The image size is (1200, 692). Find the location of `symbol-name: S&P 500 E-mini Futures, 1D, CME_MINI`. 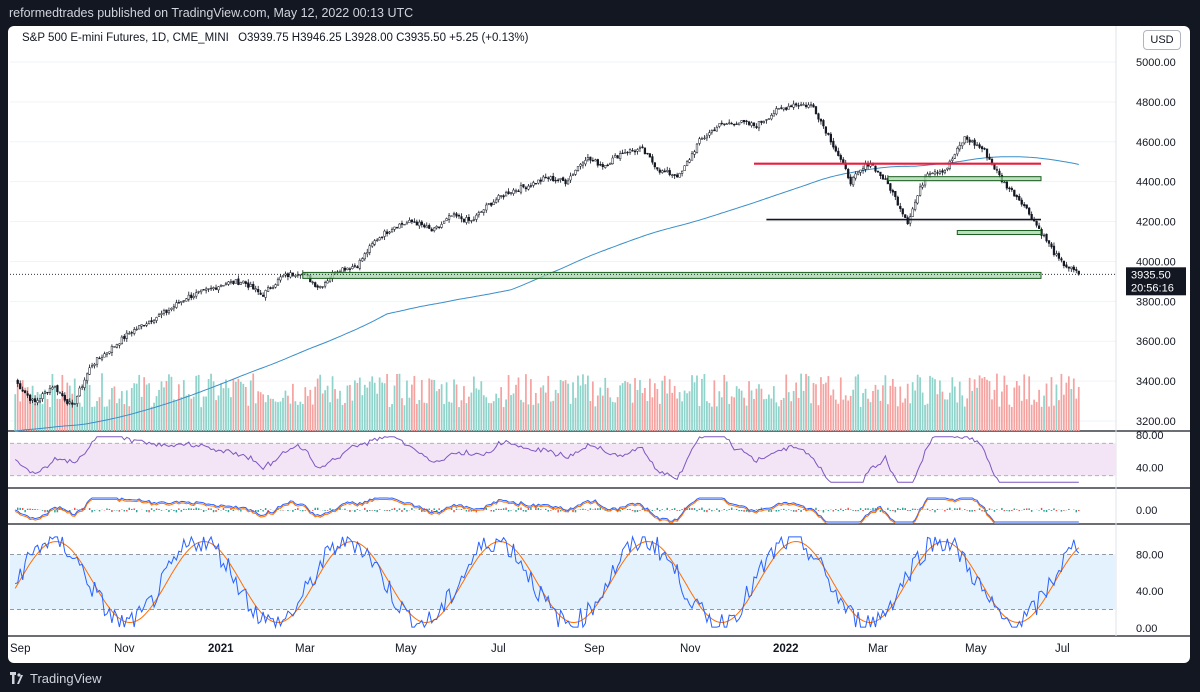

symbol-name: S&P 500 E-mini Futures, 1D, CME_MINI is located at coordinates (125, 38).